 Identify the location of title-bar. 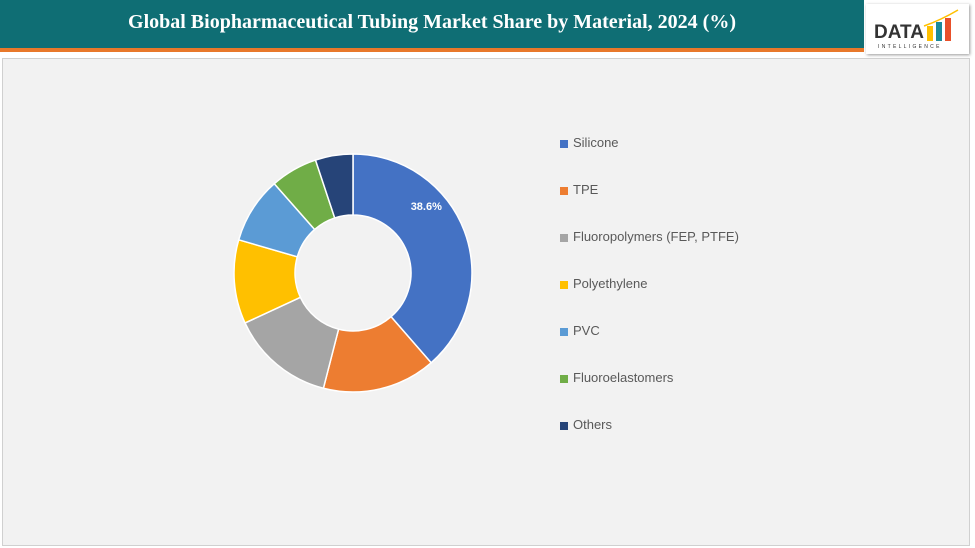
(432, 26).